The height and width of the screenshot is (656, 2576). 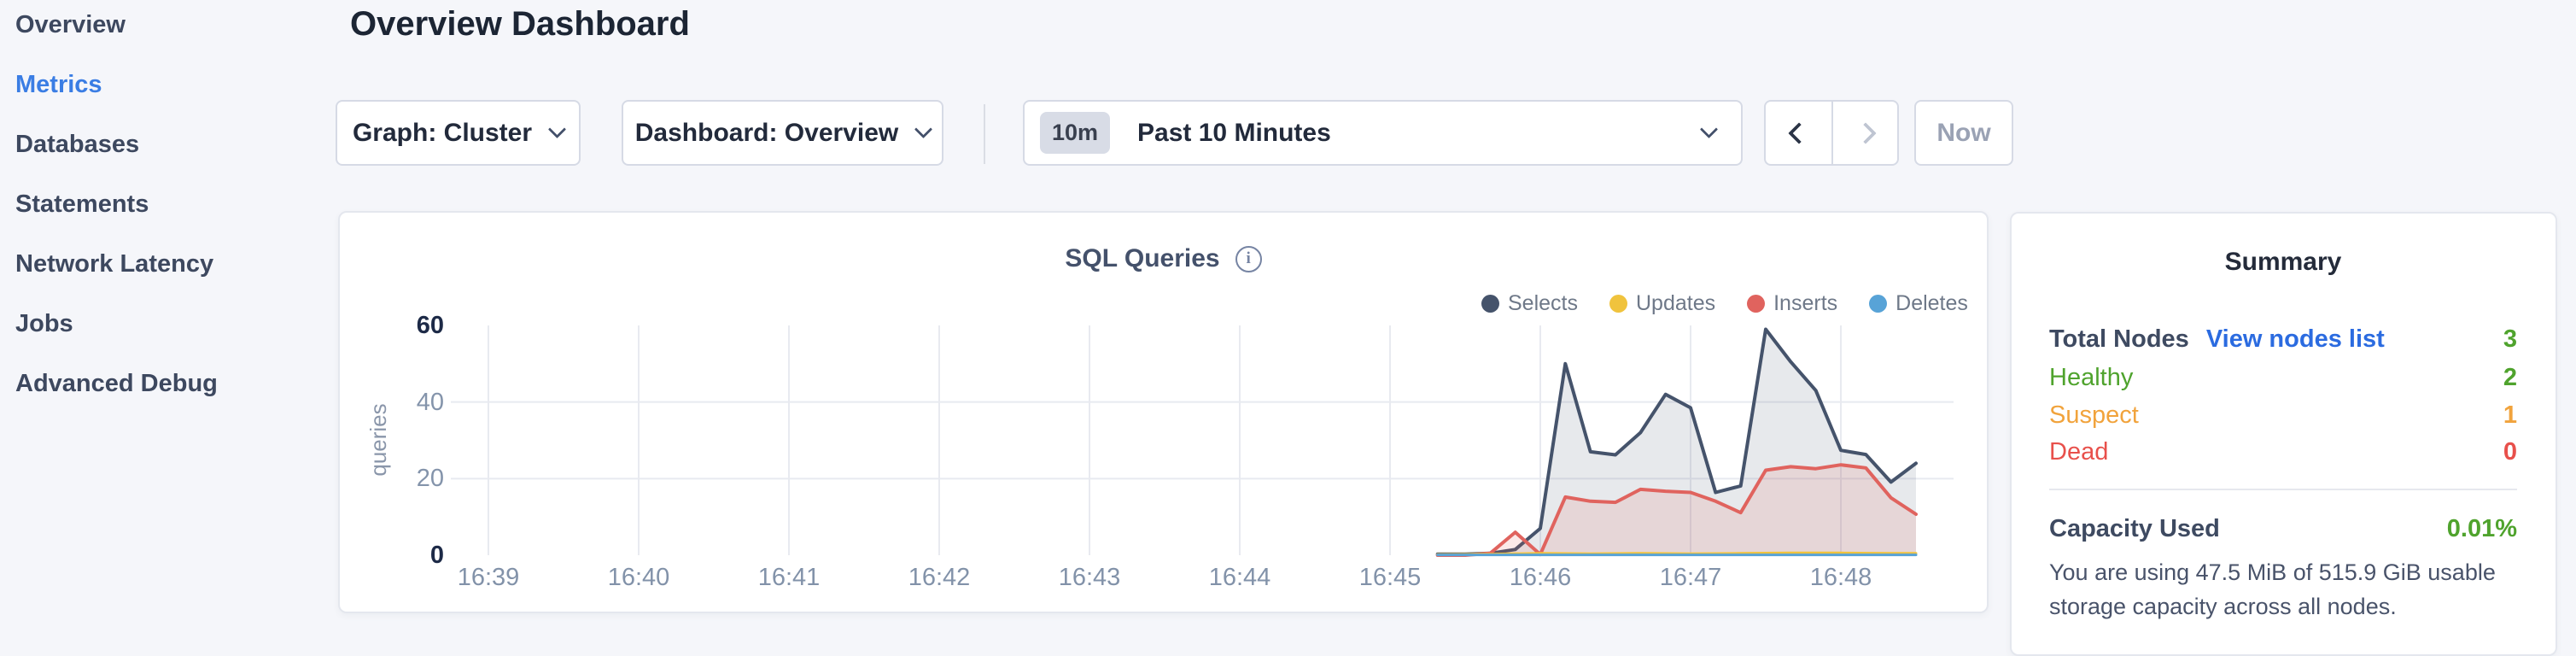 I want to click on chart-title: SQL Queries, so click(x=1142, y=258).